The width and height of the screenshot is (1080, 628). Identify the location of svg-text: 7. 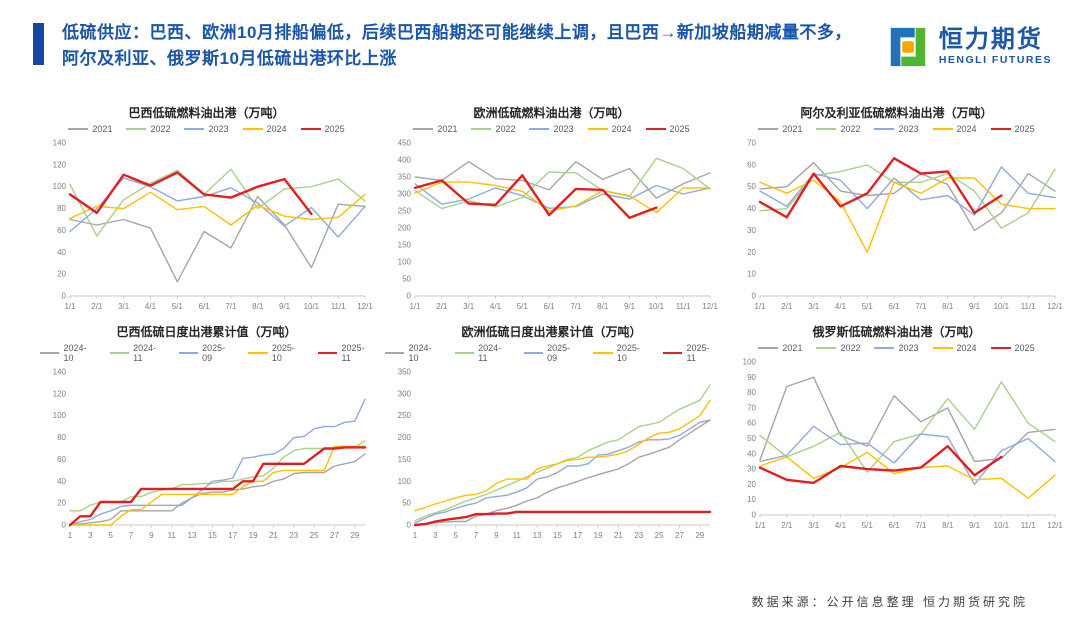
(476, 535).